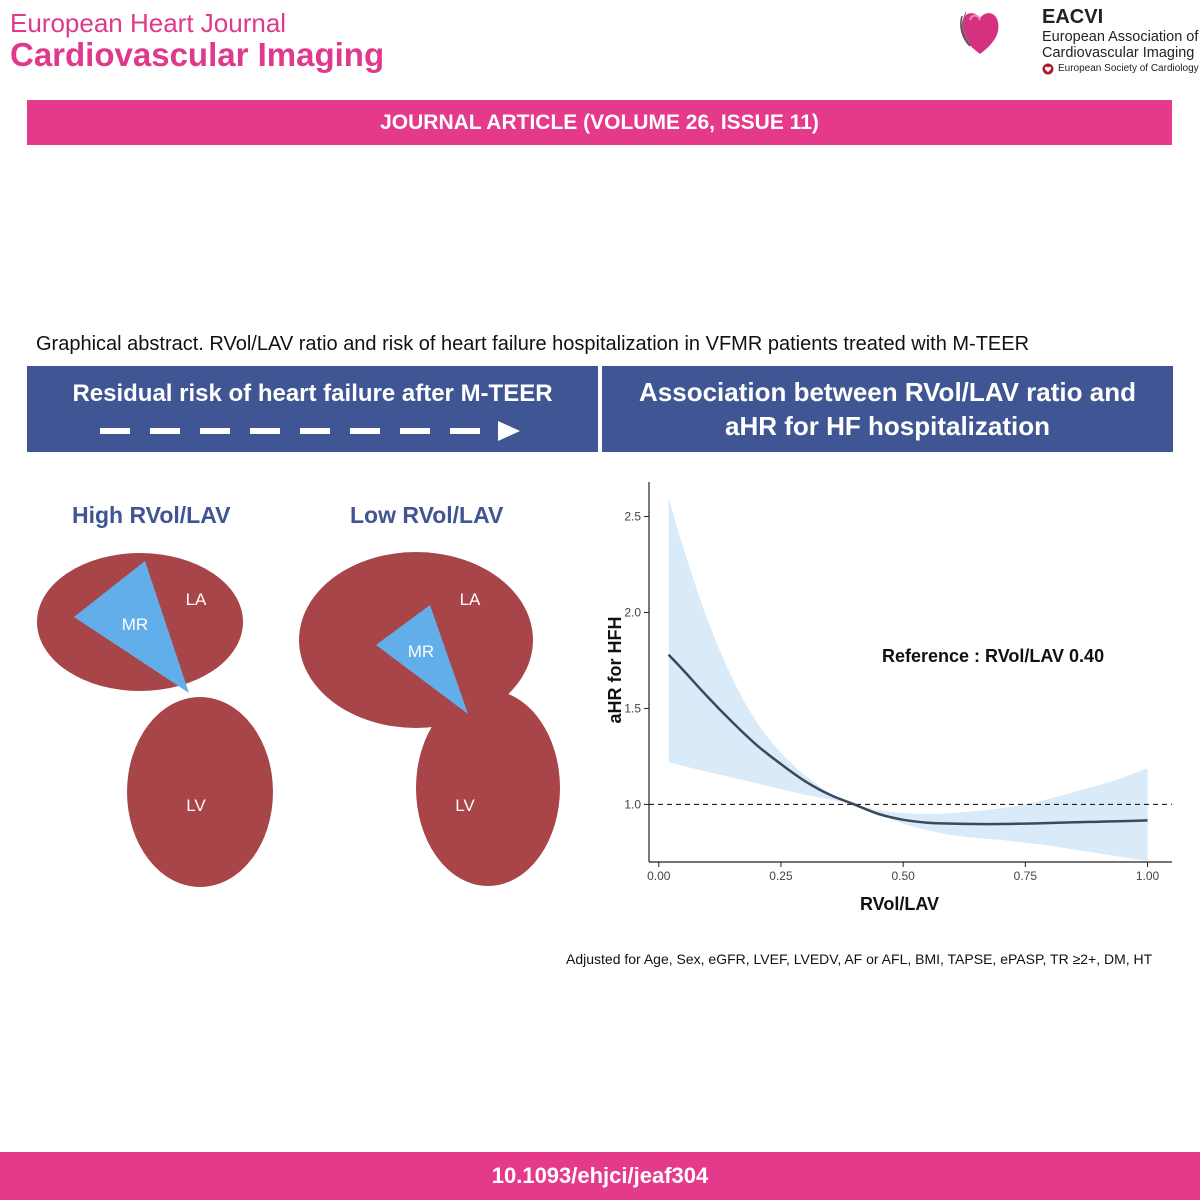 The width and height of the screenshot is (1200, 1200). I want to click on x-tick-label: 1.00, so click(1148, 876).